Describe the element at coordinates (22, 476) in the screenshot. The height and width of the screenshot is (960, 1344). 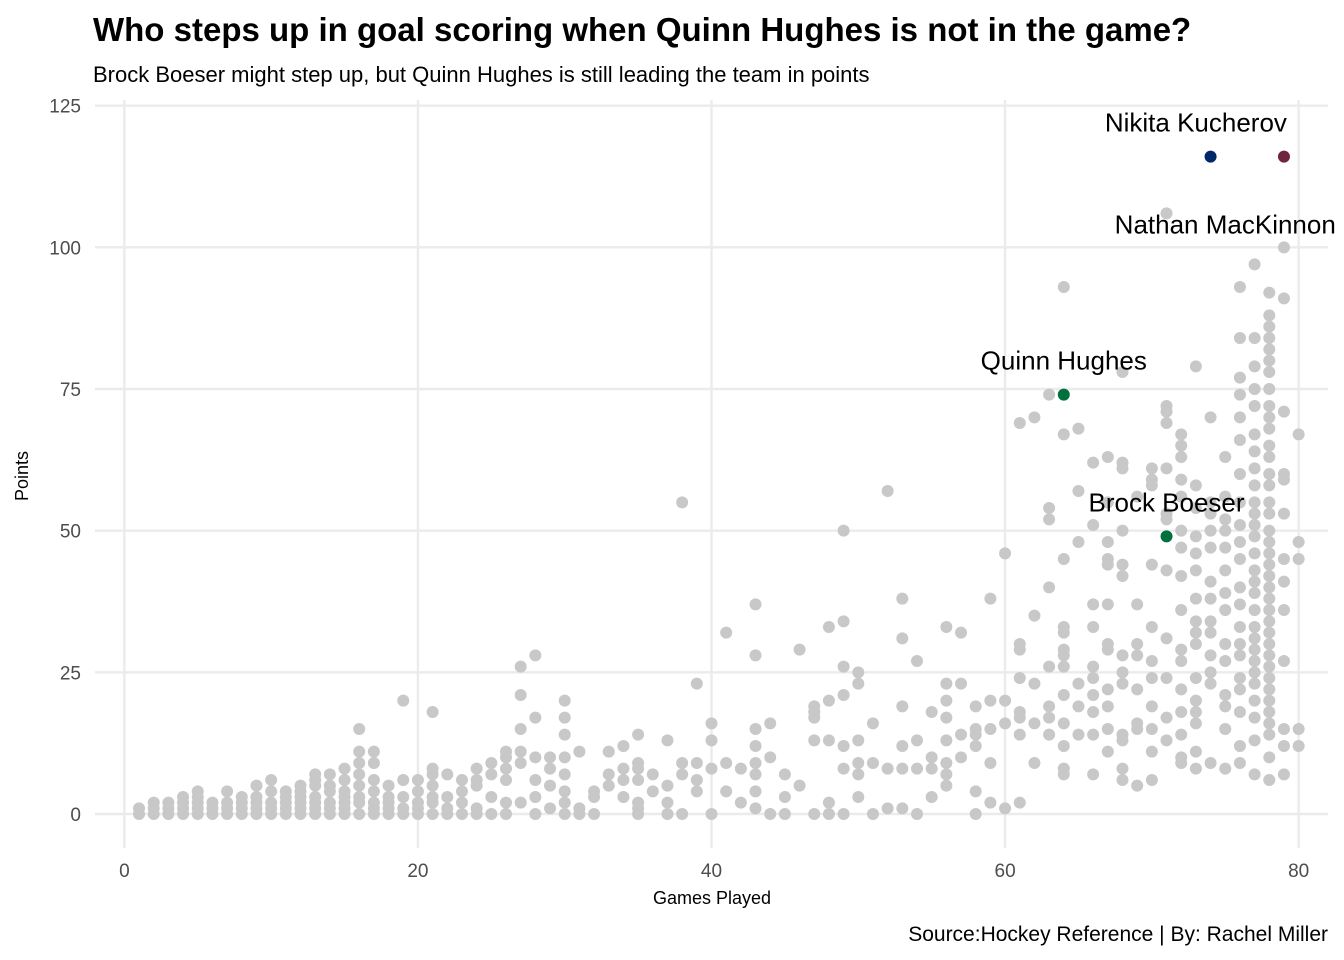
I see `y-axis-title: Points` at that location.